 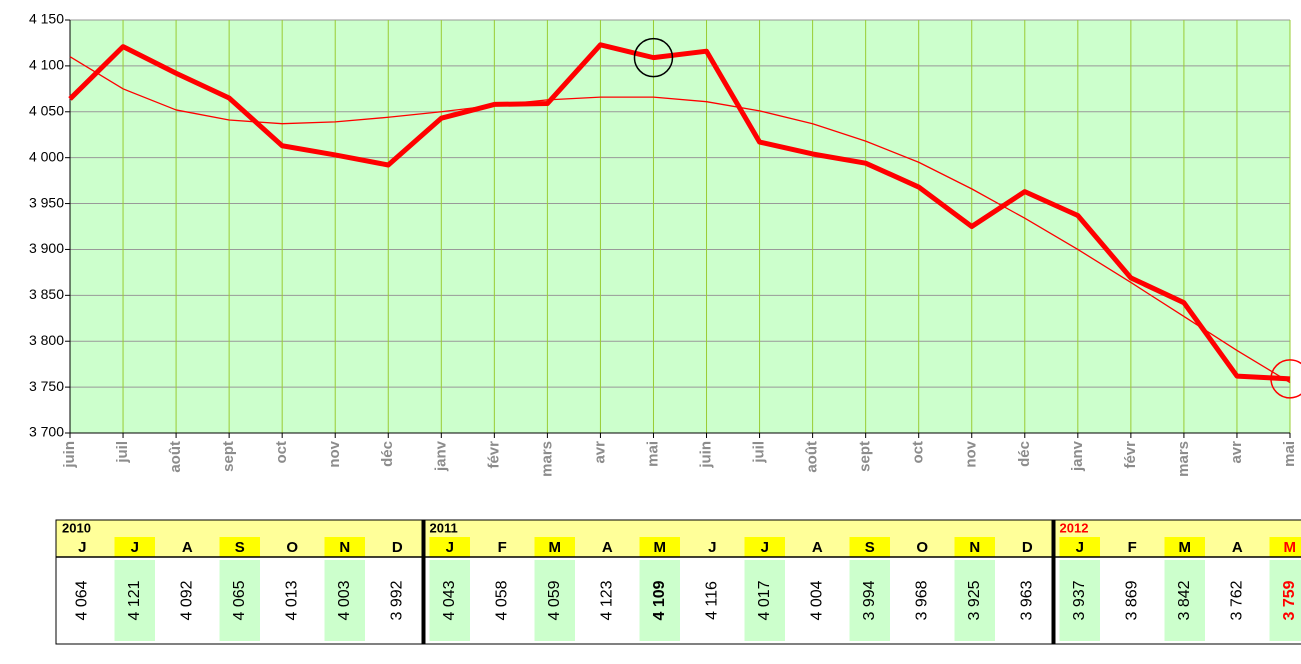 I want to click on value-label: 3 759, so click(x=1289, y=600).